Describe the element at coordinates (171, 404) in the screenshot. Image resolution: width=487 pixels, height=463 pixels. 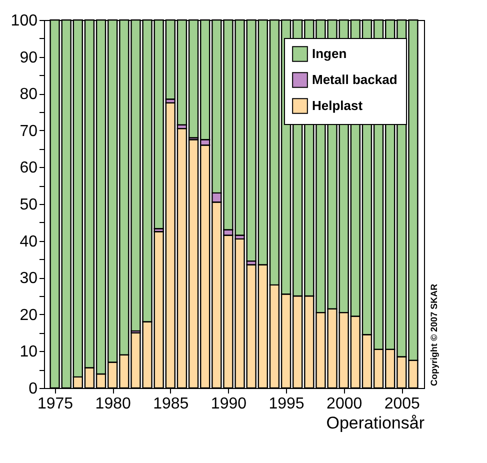
I see `x-tick-label: 1985` at that location.